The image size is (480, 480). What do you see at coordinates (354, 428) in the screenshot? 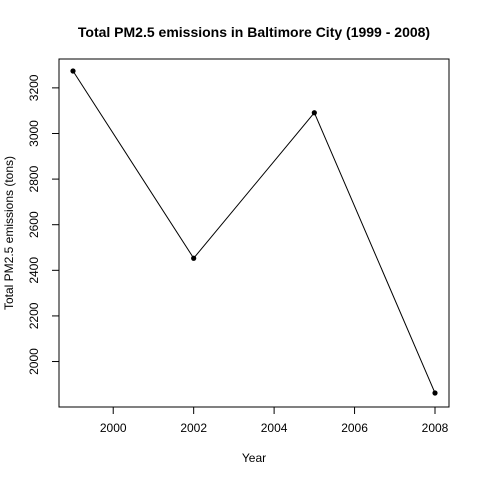
I see `x-tick-label: 2006` at bounding box center [354, 428].